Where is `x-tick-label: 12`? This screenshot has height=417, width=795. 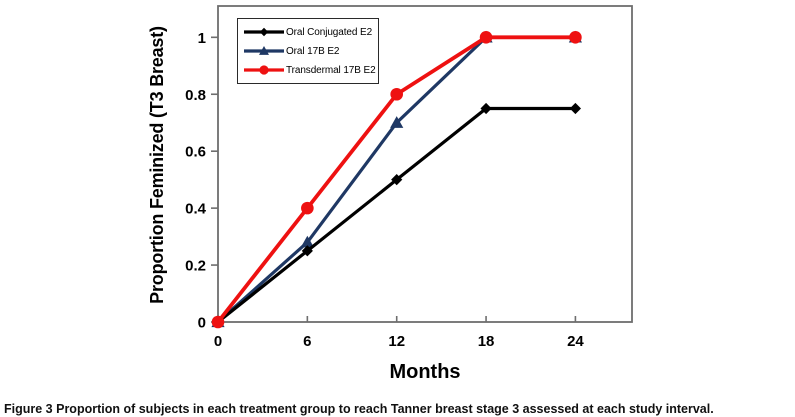 x-tick-label: 12 is located at coordinates (396, 341).